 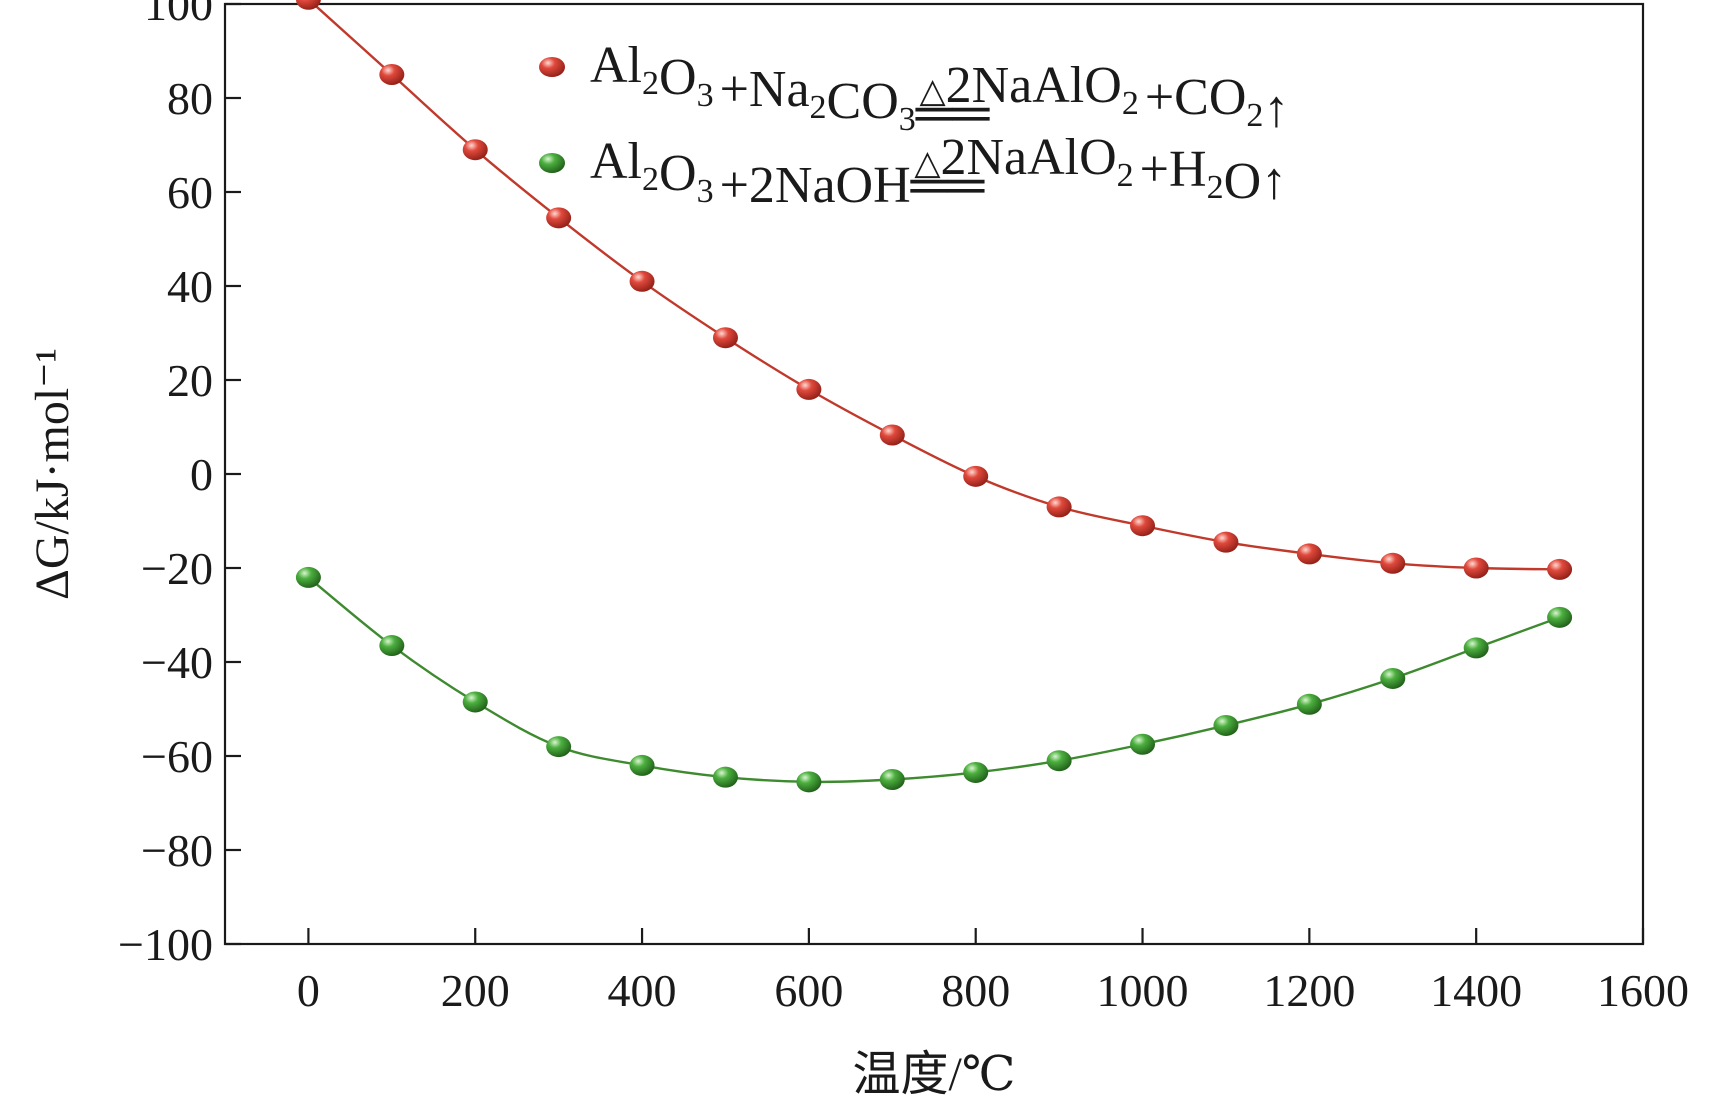 What do you see at coordinates (1143, 990) in the screenshot?
I see `x-tick-label-5: 1000` at bounding box center [1143, 990].